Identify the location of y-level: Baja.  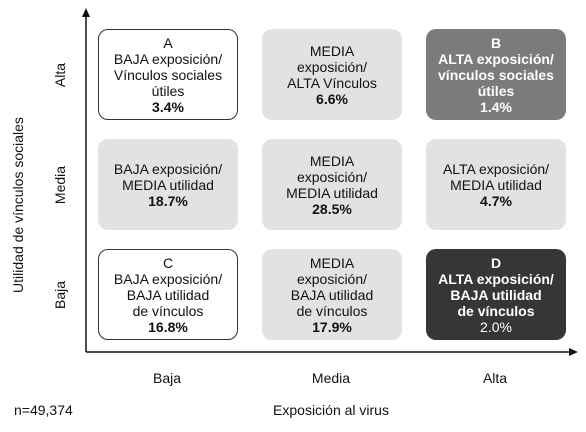
(60, 295).